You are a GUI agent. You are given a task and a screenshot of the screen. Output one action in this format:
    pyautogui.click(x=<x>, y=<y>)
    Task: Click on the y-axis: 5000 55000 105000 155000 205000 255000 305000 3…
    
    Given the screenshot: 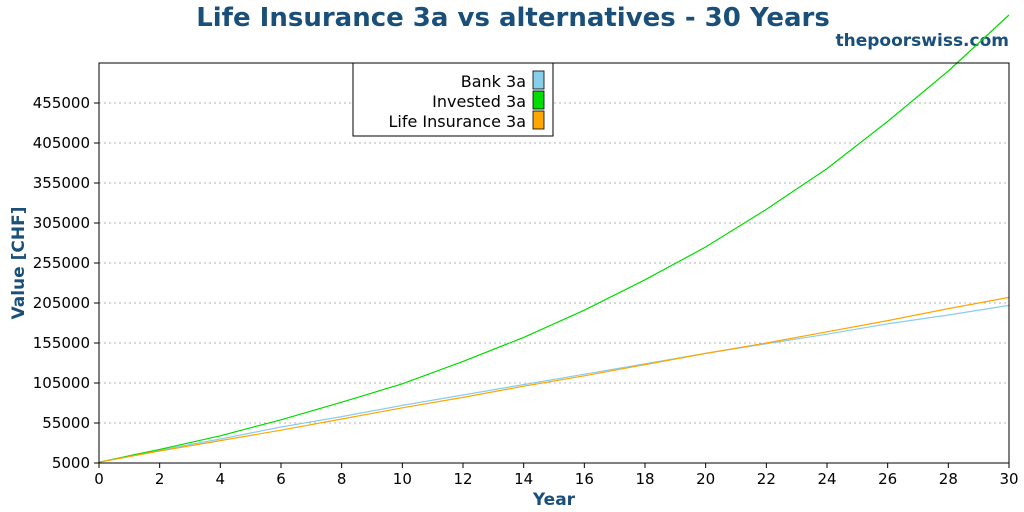 What is the action you would take?
    pyautogui.click(x=66, y=283)
    